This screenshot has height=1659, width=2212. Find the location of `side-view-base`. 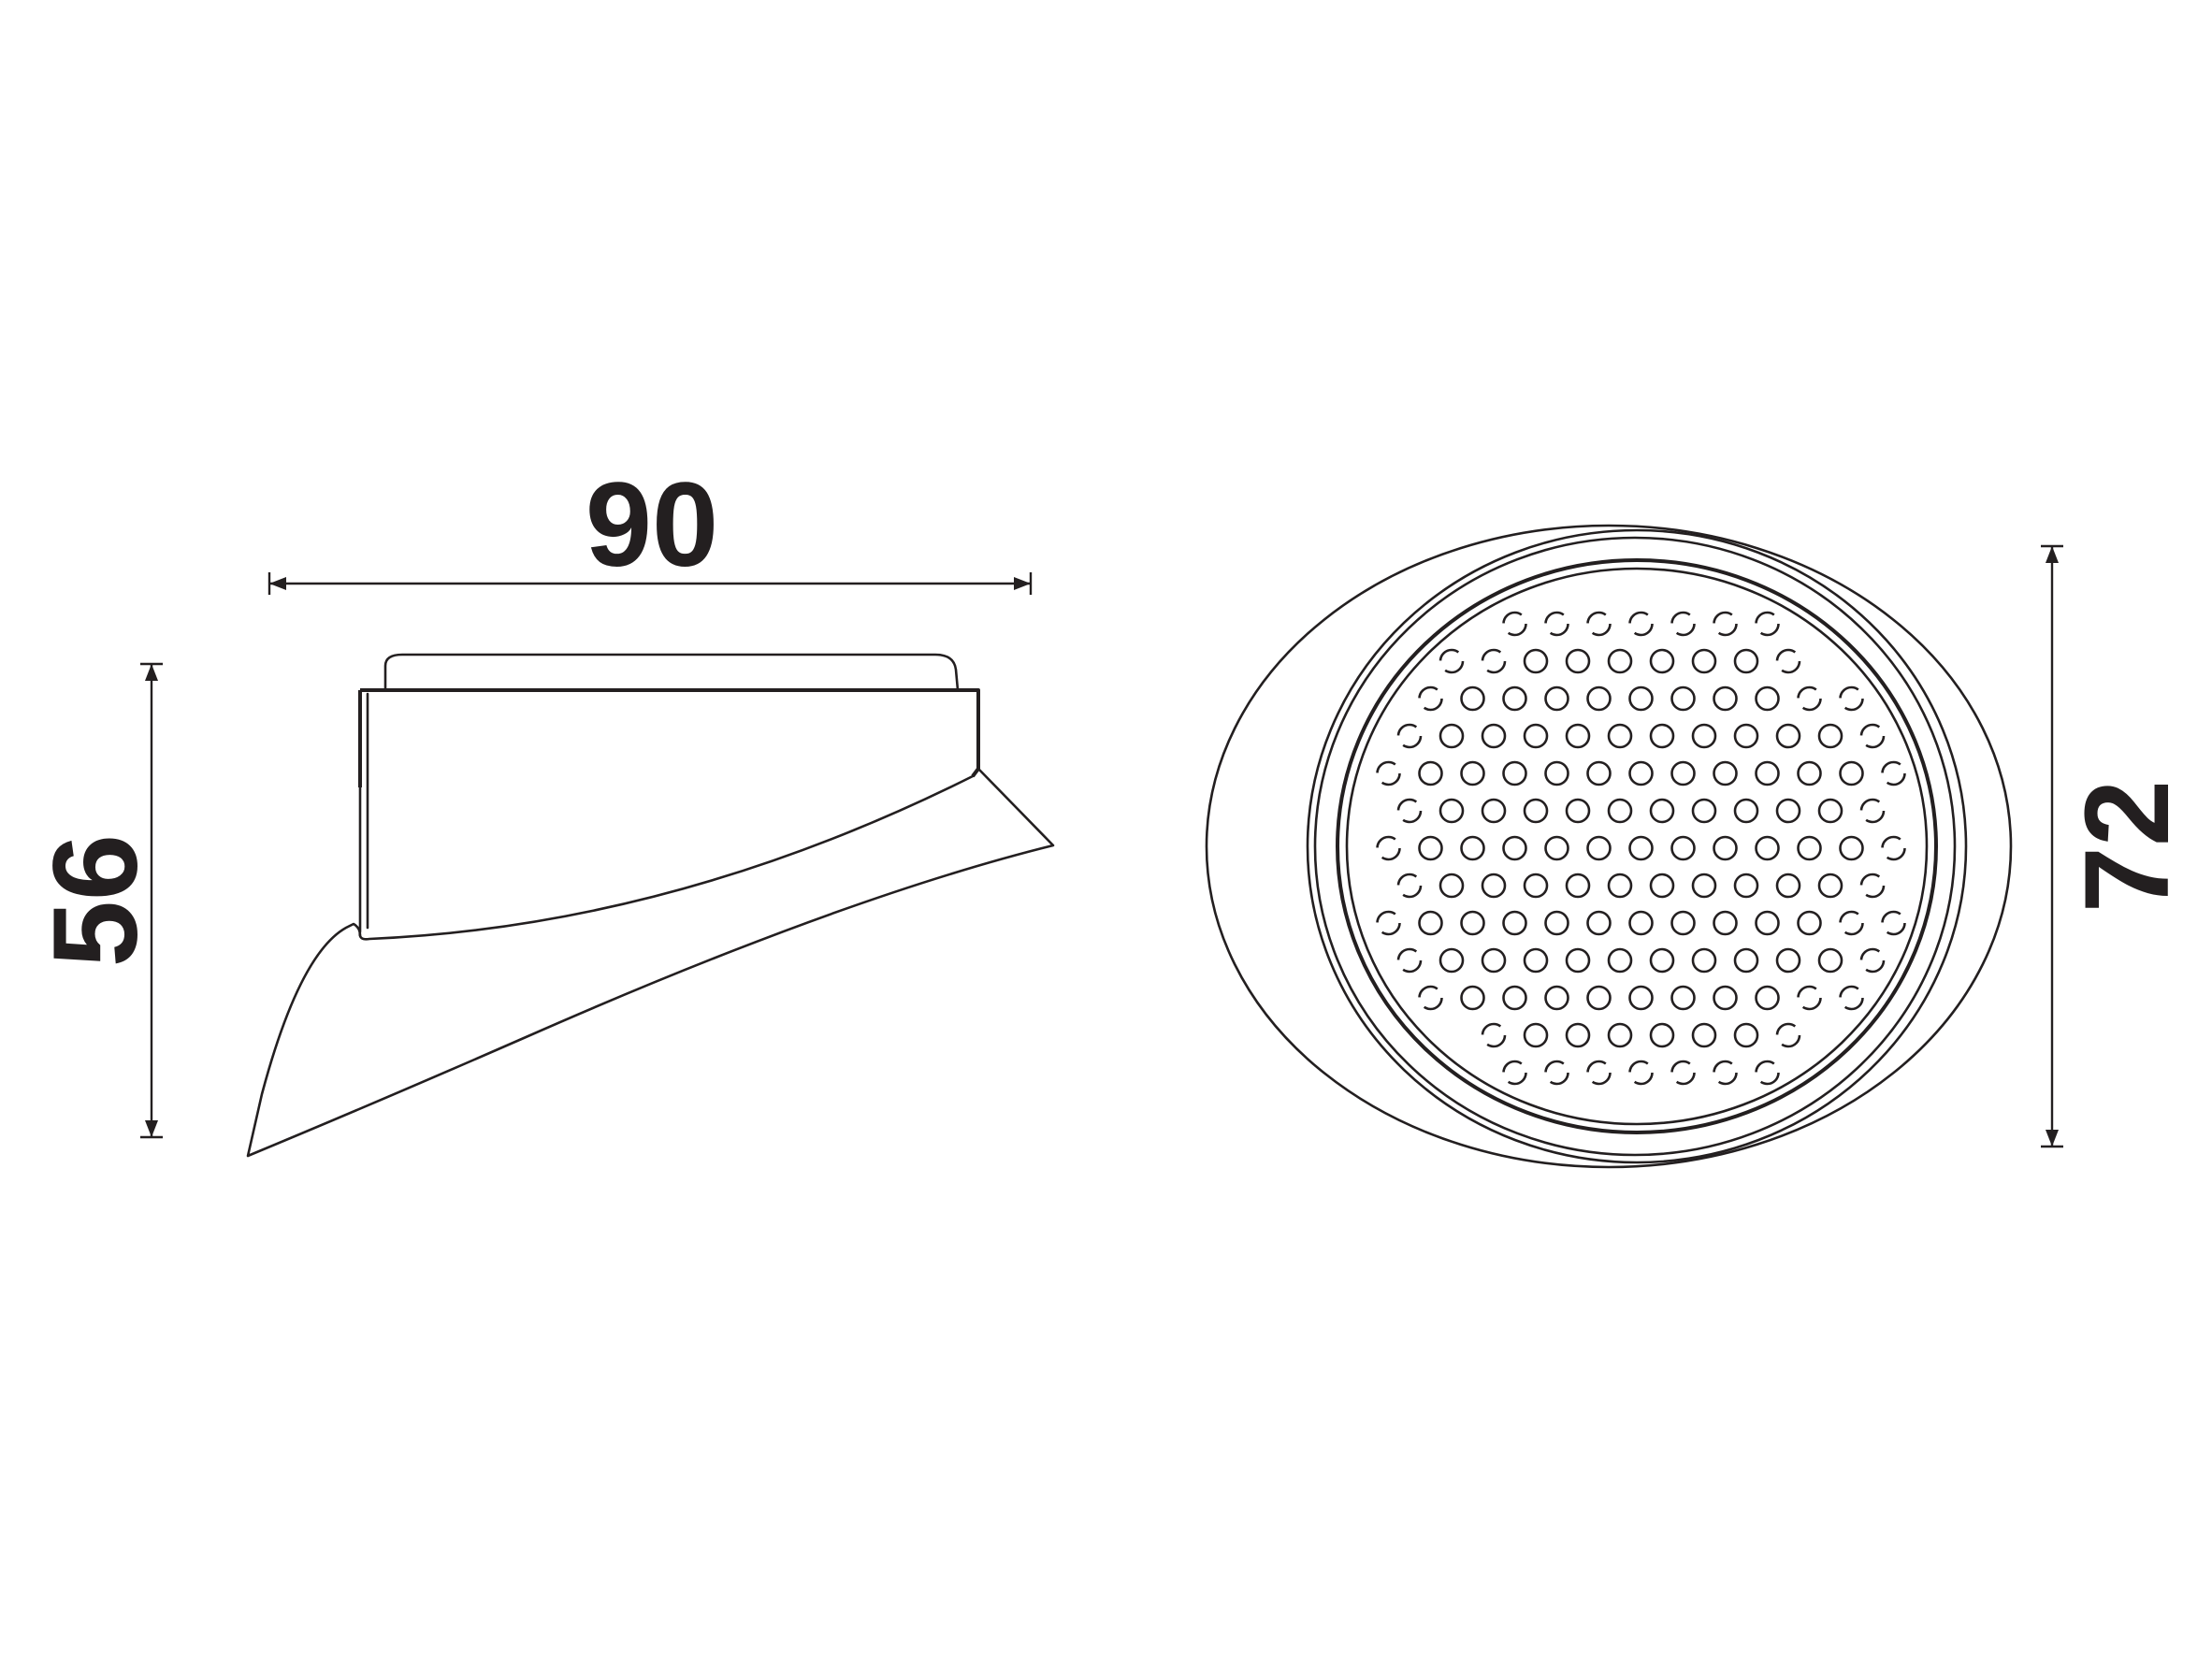

side-view-base is located at coordinates (650, 963).